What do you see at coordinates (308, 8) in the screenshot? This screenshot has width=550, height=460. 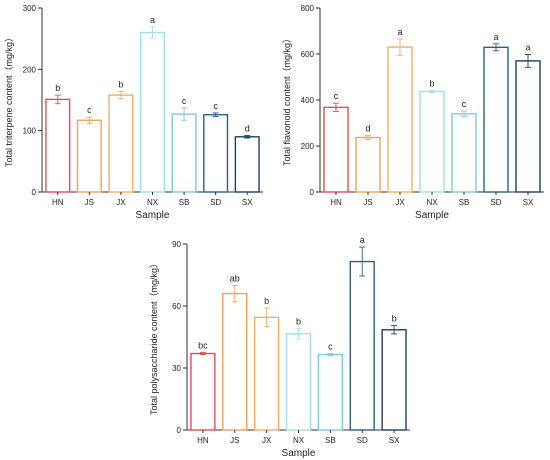 I see `y-tick-label: 800` at bounding box center [308, 8].